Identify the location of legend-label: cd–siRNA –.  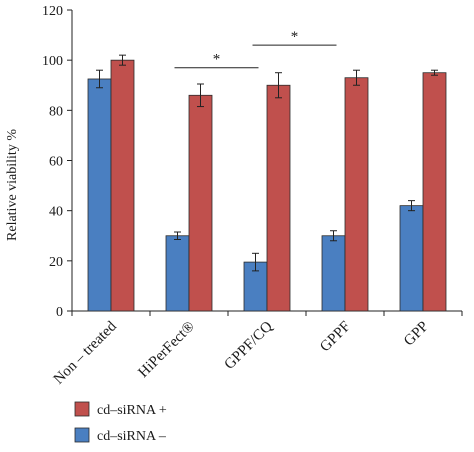
(132, 436).